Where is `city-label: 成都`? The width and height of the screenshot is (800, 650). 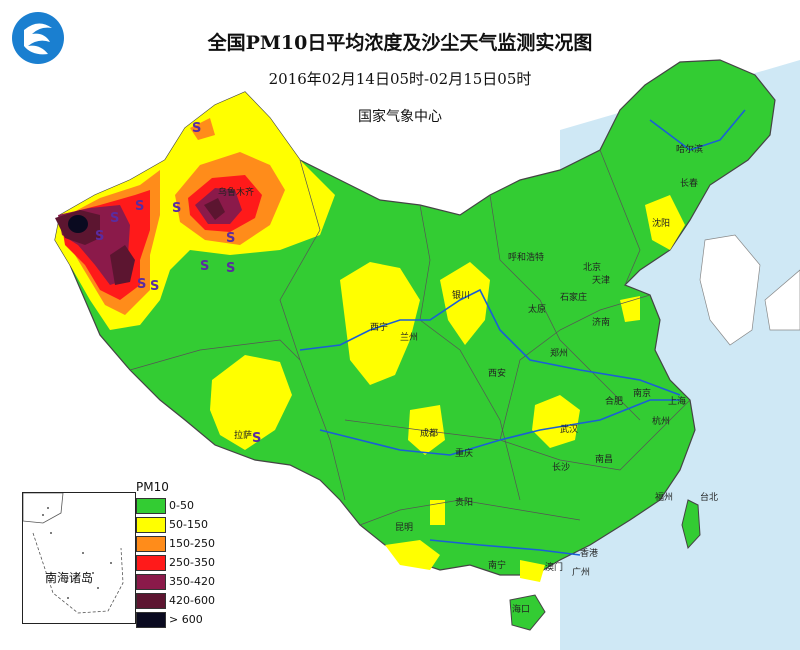 city-label: 成都 is located at coordinates (429, 433).